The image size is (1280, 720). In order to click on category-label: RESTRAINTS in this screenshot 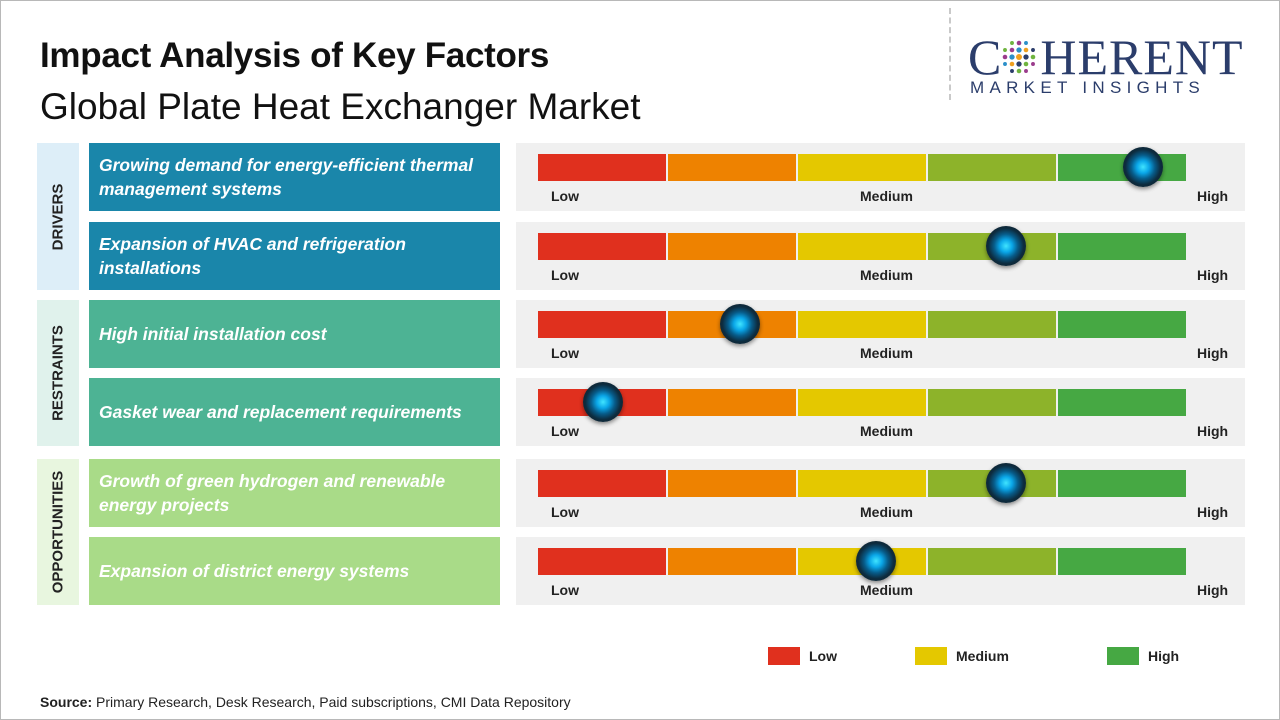, I will do `click(58, 373)`.